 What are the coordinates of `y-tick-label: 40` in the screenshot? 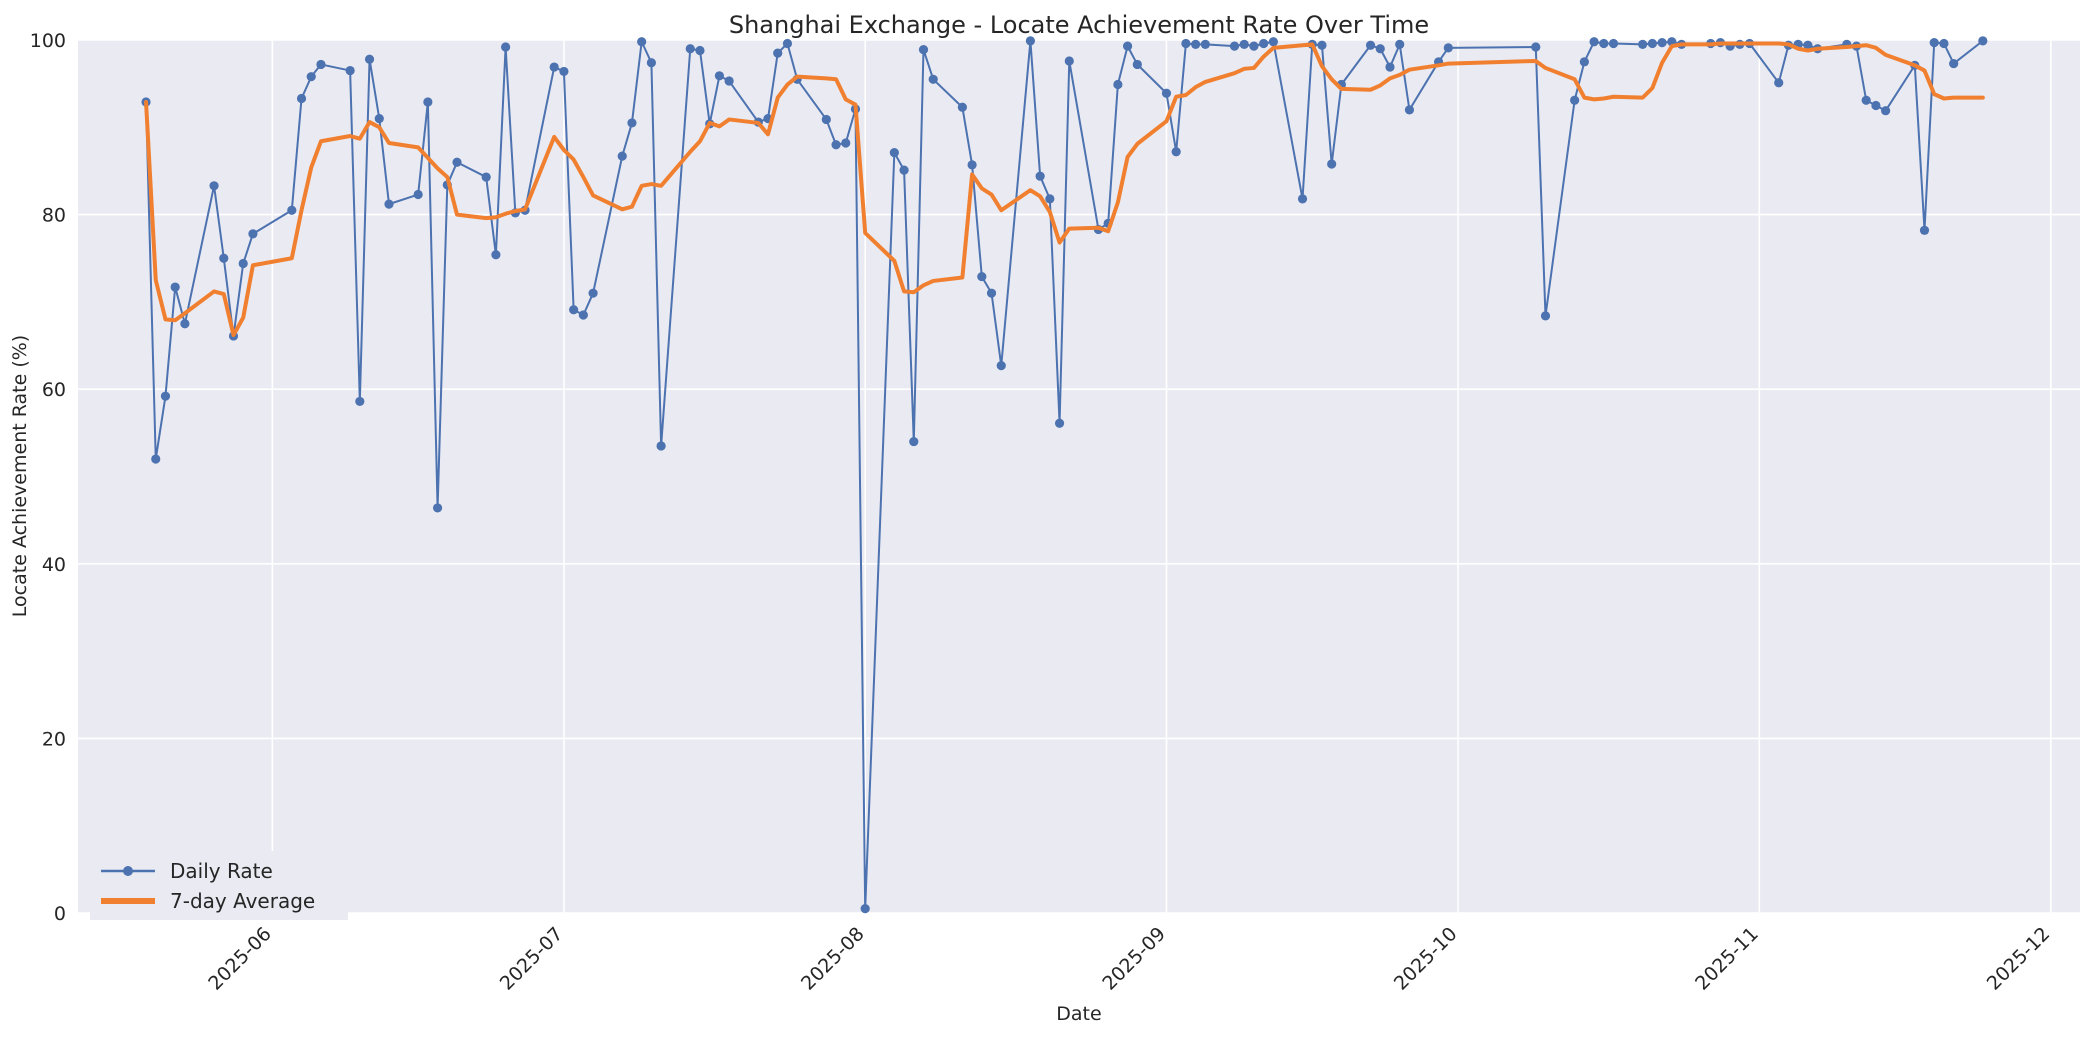 It's located at (54, 565).